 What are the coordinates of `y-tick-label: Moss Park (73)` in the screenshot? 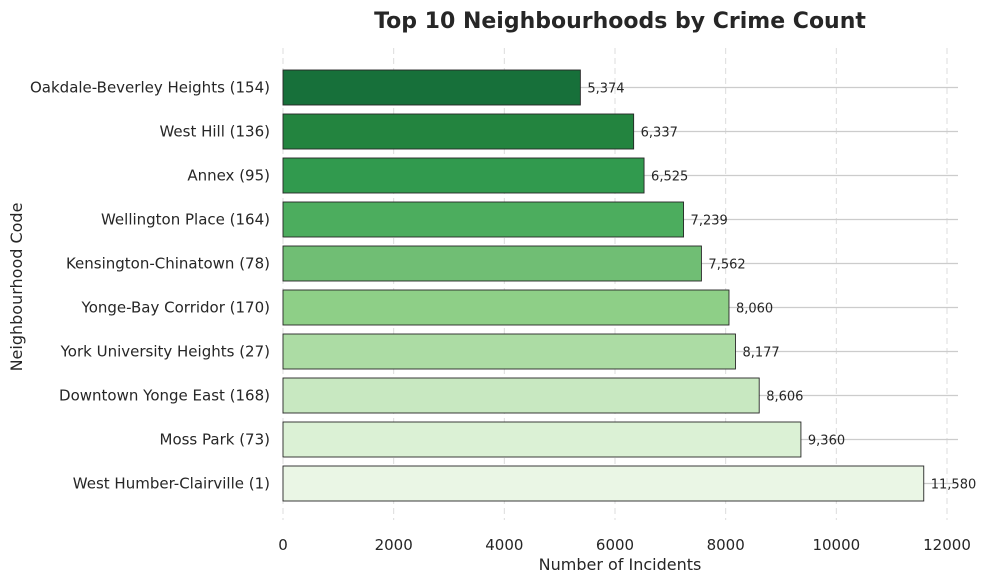 It's located at (215, 440).